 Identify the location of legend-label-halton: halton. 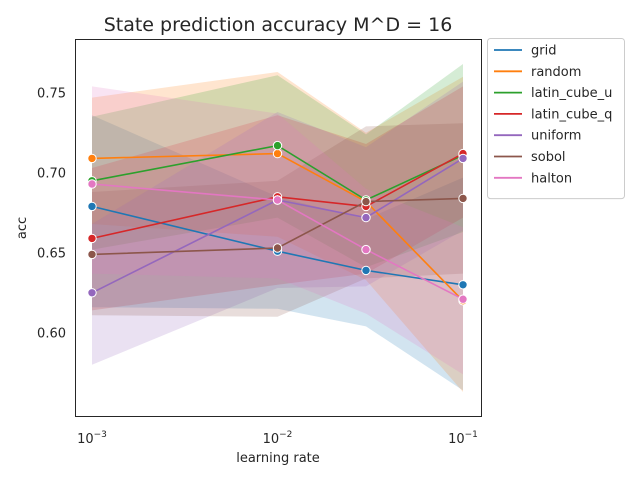
(551, 178).